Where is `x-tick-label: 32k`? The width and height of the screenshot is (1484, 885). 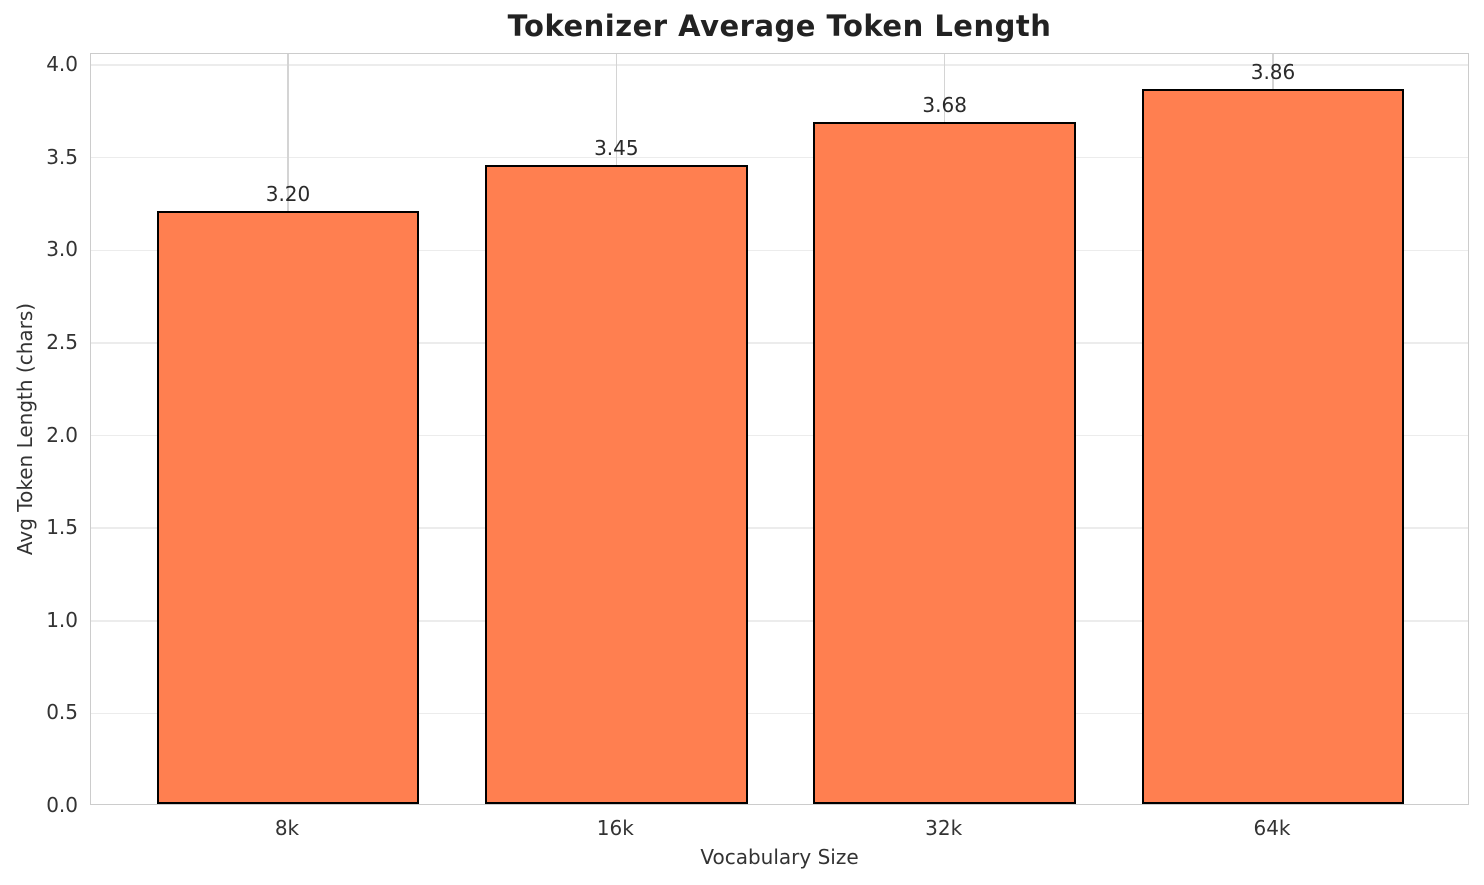 x-tick-label: 32k is located at coordinates (944, 828).